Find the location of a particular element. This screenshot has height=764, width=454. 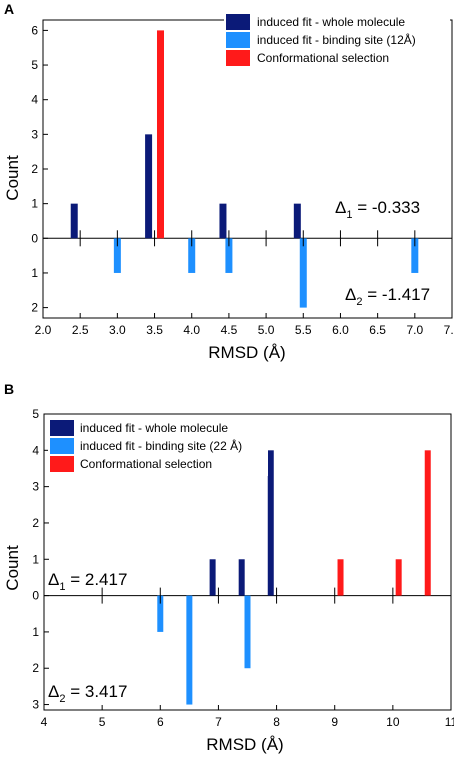

x-tick-label: 5.0 is located at coordinates (266, 330).